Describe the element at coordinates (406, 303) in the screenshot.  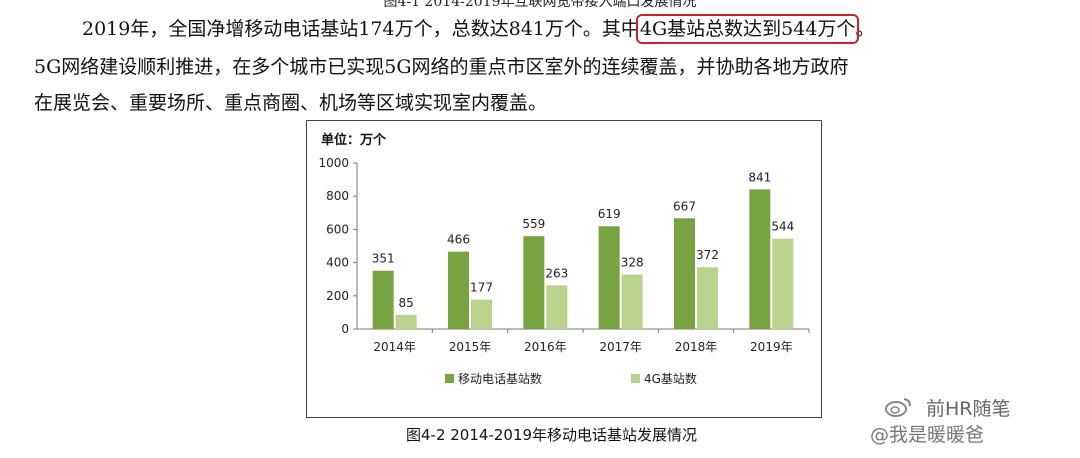
I see `bar-value-label: 85` at that location.